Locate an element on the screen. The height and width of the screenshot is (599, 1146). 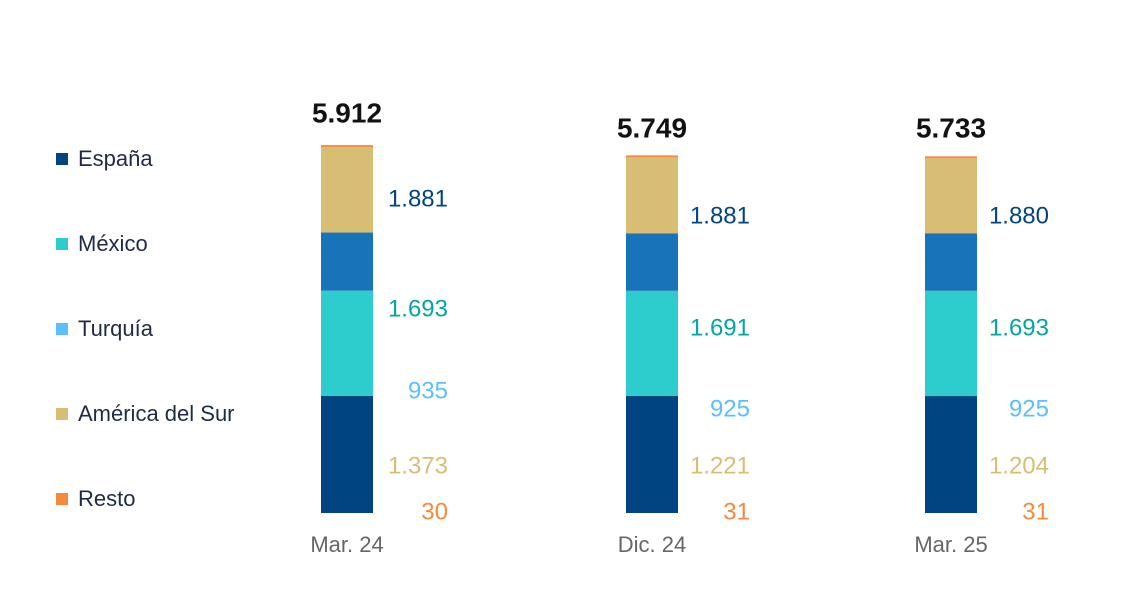
data-label-america-del-sur-dic-24: 1.221 is located at coordinates (720, 465).